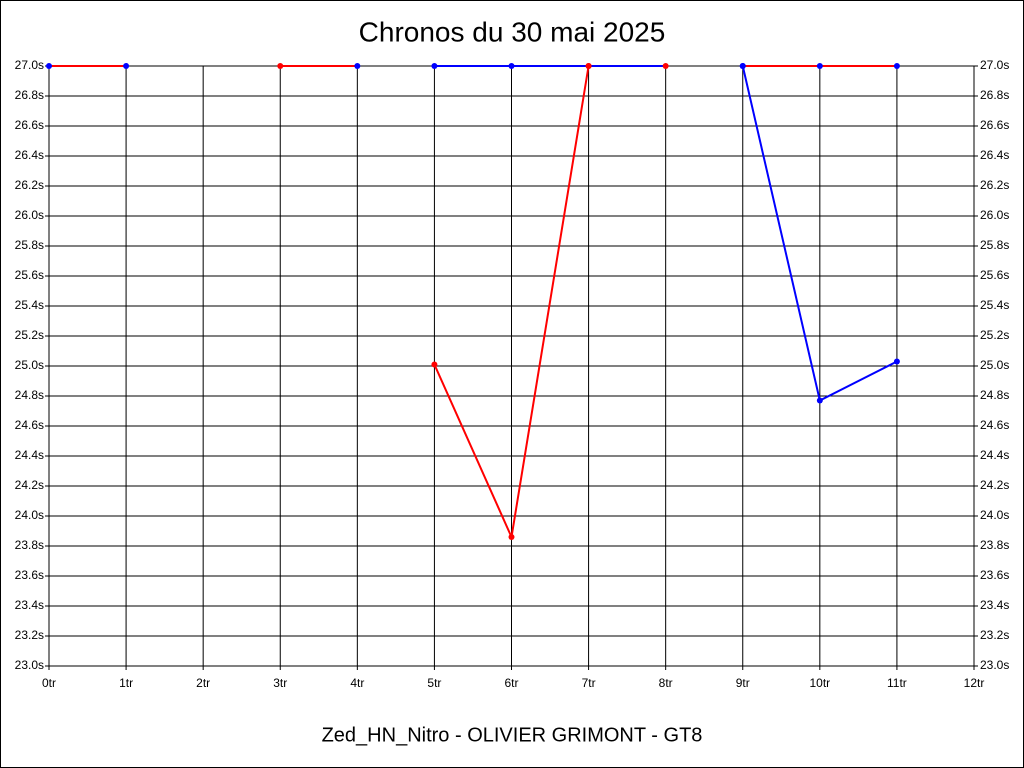  I want to click on x-tick-label: 3tr, so click(280, 683).